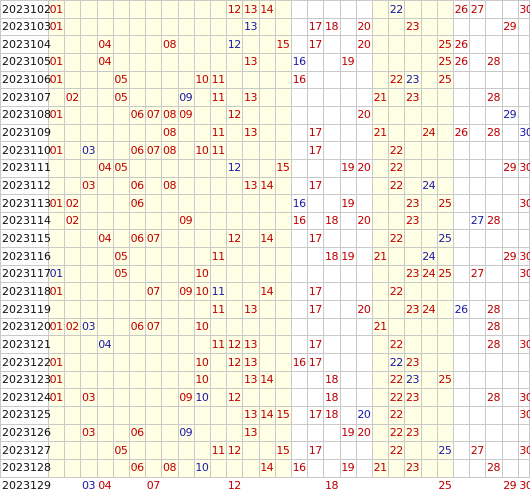  Describe the element at coordinates (26, 415) in the screenshot. I see `period-label: 2023125` at that location.